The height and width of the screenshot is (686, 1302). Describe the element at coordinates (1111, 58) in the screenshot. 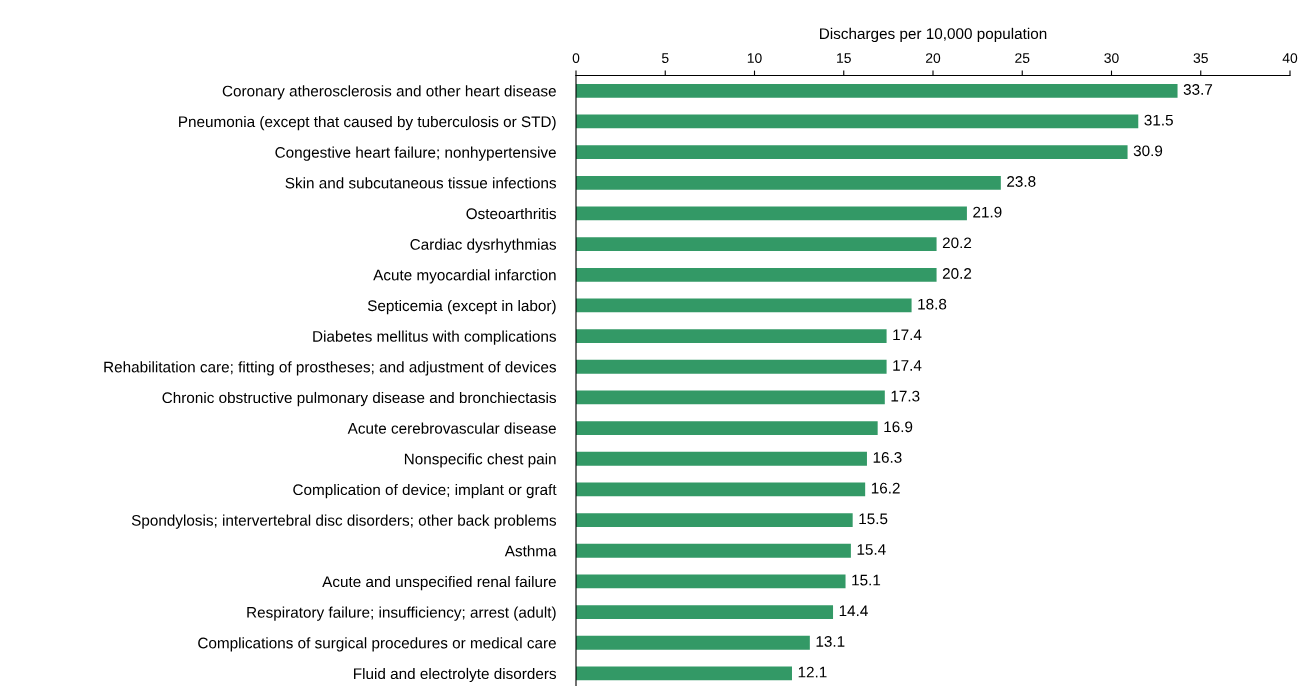

I see `x-tick-label: 30` at that location.